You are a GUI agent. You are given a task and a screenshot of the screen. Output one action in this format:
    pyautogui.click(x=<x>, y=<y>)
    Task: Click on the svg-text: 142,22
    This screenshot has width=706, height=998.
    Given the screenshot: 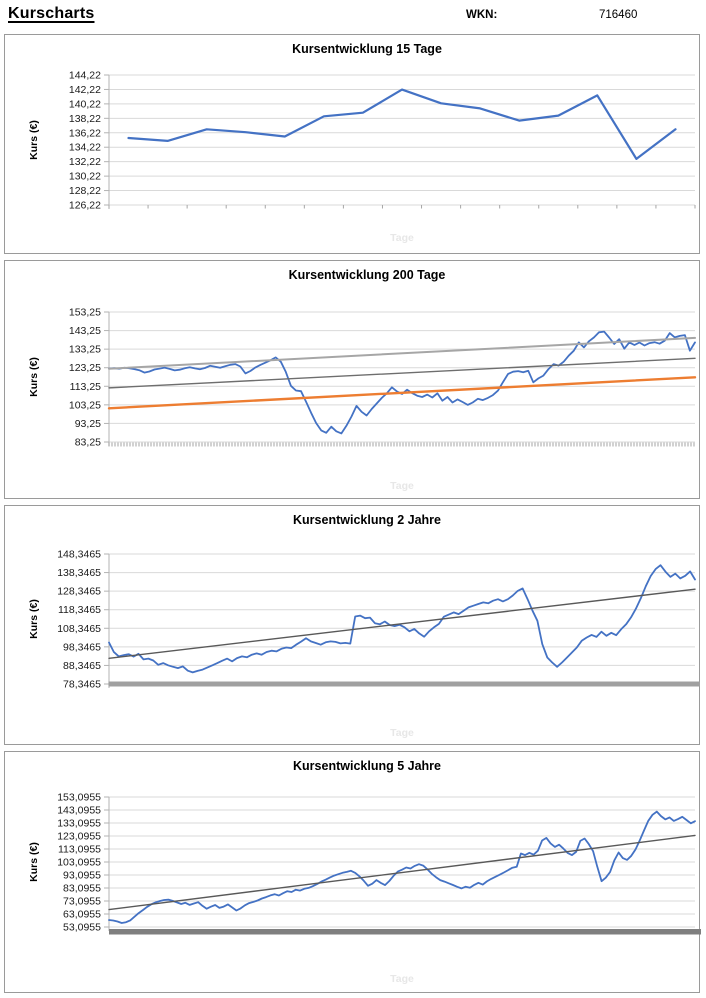 What is the action you would take?
    pyautogui.click(x=85, y=90)
    